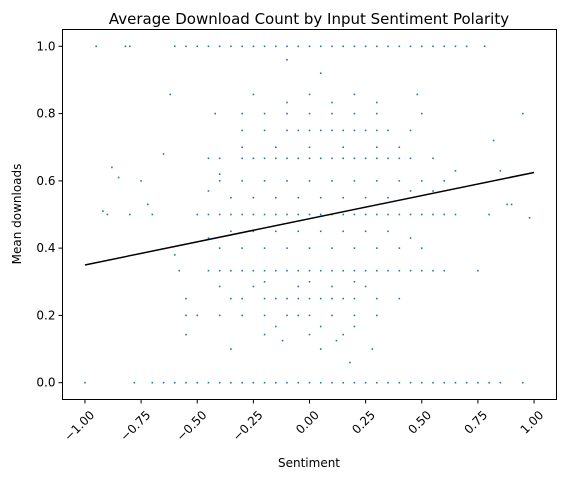 The image size is (567, 481). Describe the element at coordinates (309, 463) in the screenshot. I see `x-axis-label: Sentiment` at that location.